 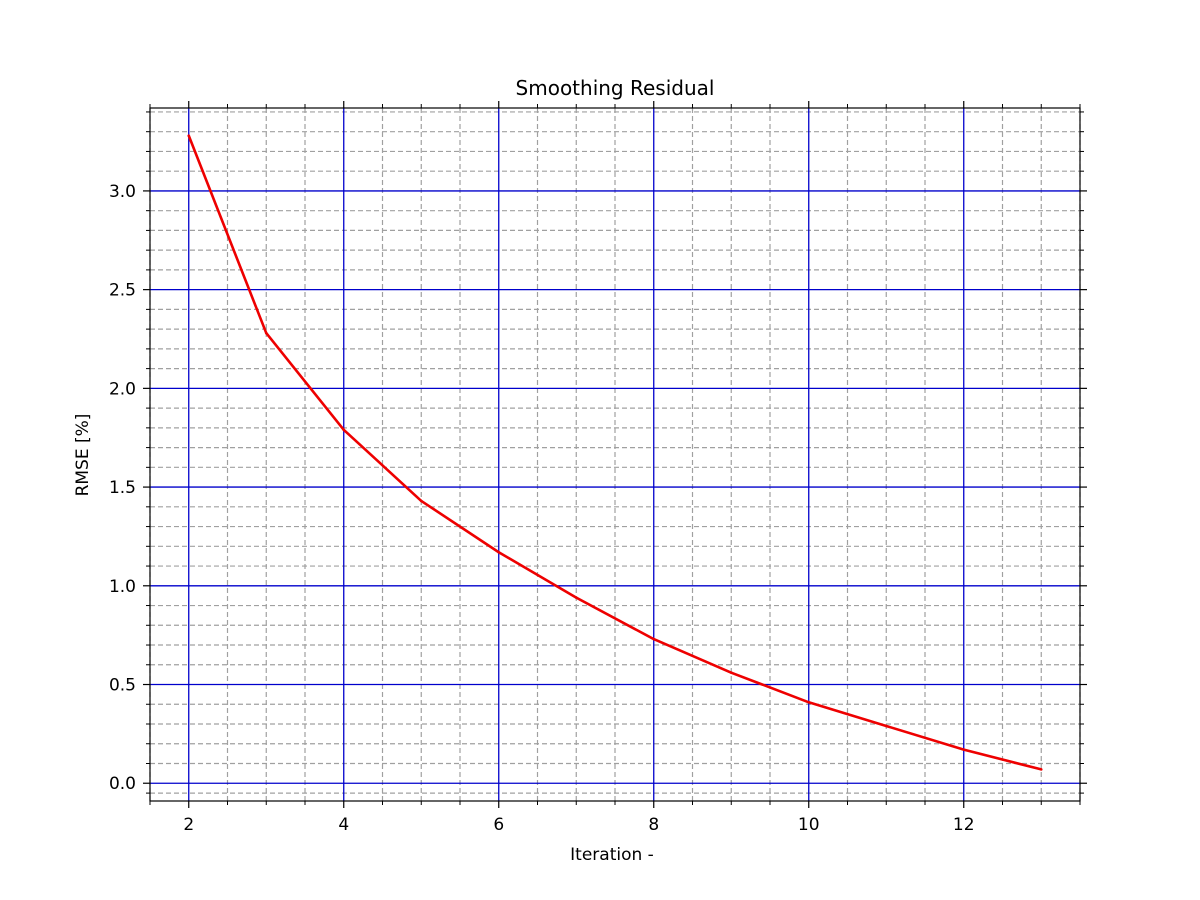 I want to click on y-tick-label: 2.0, so click(x=122, y=389).